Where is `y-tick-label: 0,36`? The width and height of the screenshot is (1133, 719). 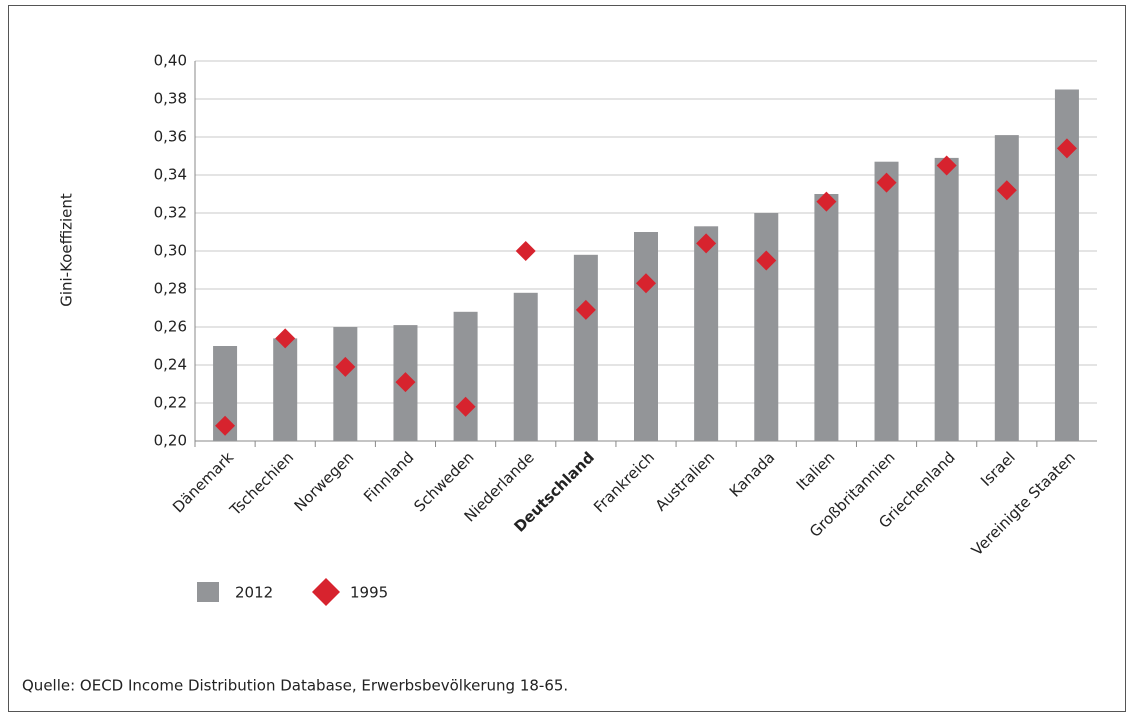 y-tick-label: 0,36 is located at coordinates (170, 137).